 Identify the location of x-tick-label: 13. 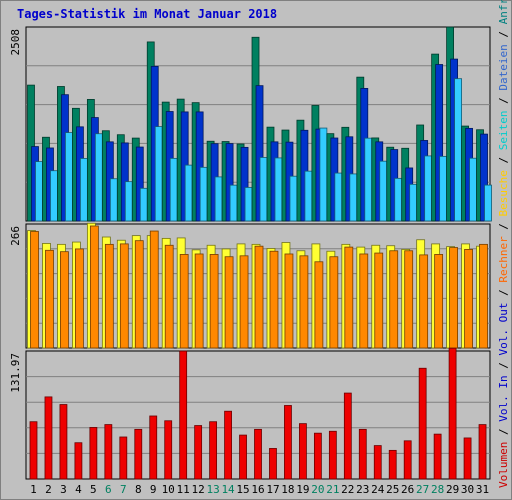
(212, 489).